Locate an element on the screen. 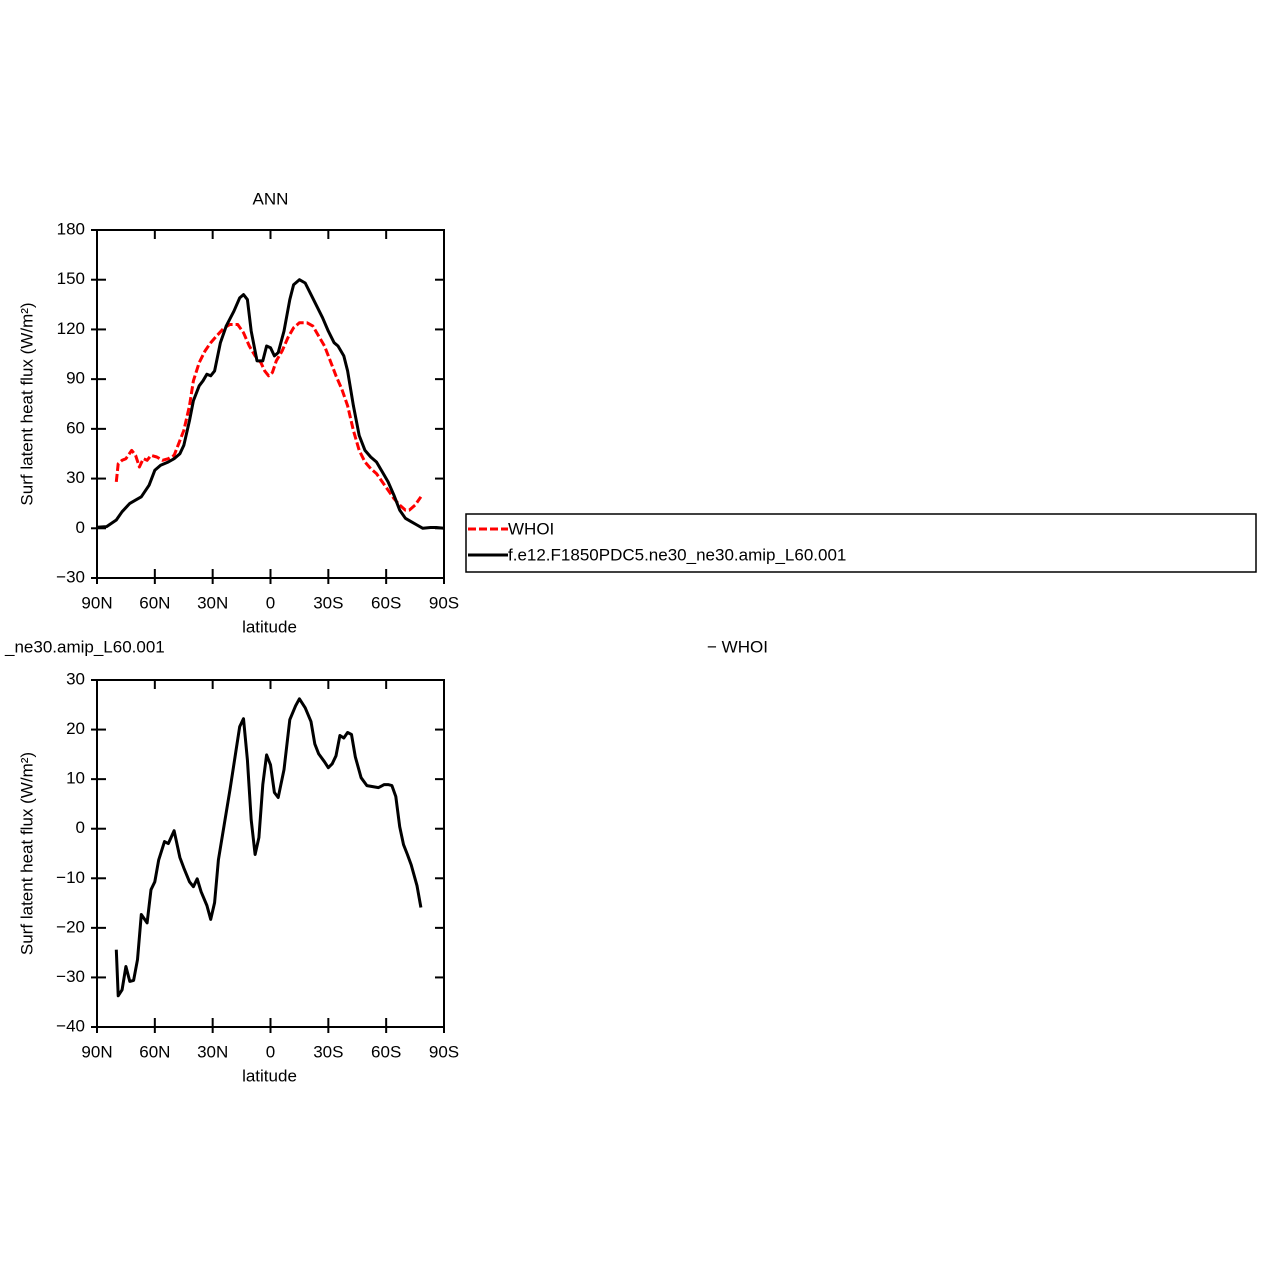  right-title: − WHOI is located at coordinates (737, 646).